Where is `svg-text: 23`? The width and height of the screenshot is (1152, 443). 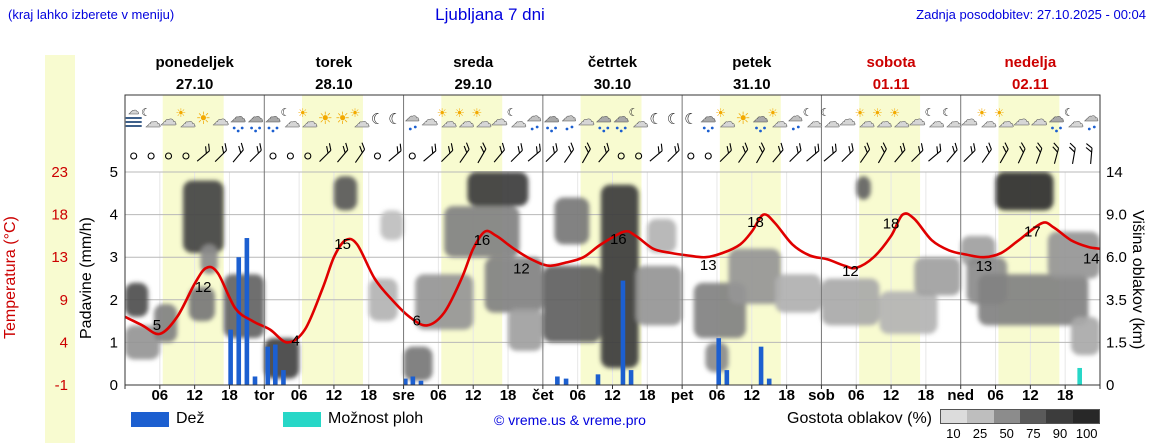 svg-text: 23 is located at coordinates (59, 172).